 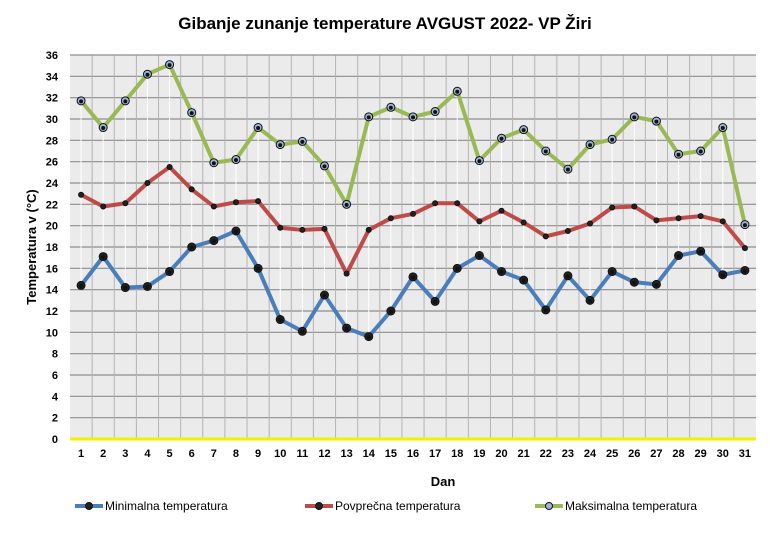 What do you see at coordinates (147, 454) in the screenshot?
I see `x-tick-label: 4` at bounding box center [147, 454].